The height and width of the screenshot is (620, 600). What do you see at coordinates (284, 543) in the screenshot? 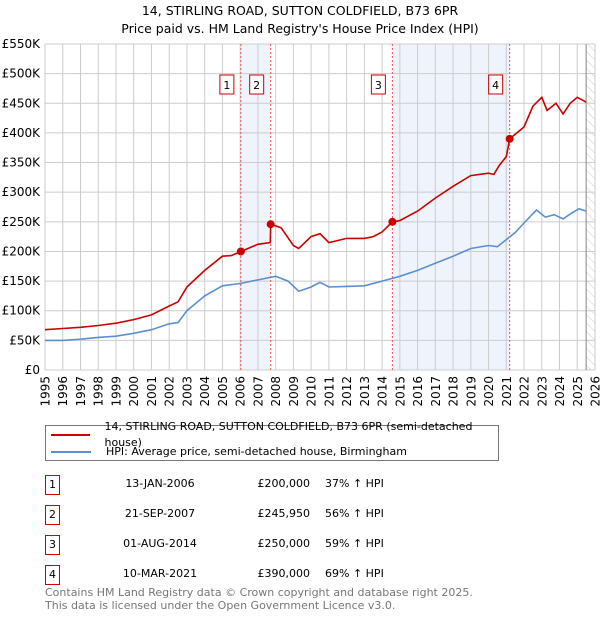
I see `transaction-price: £250,000` at bounding box center [284, 543].